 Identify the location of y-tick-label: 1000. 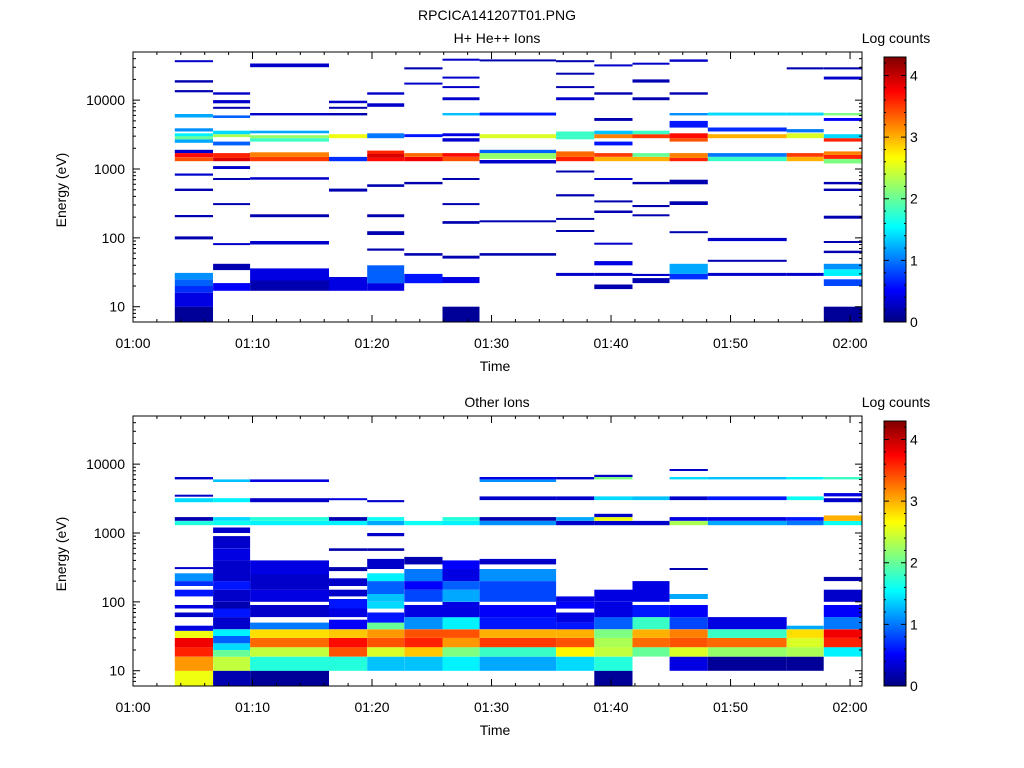
(109, 533).